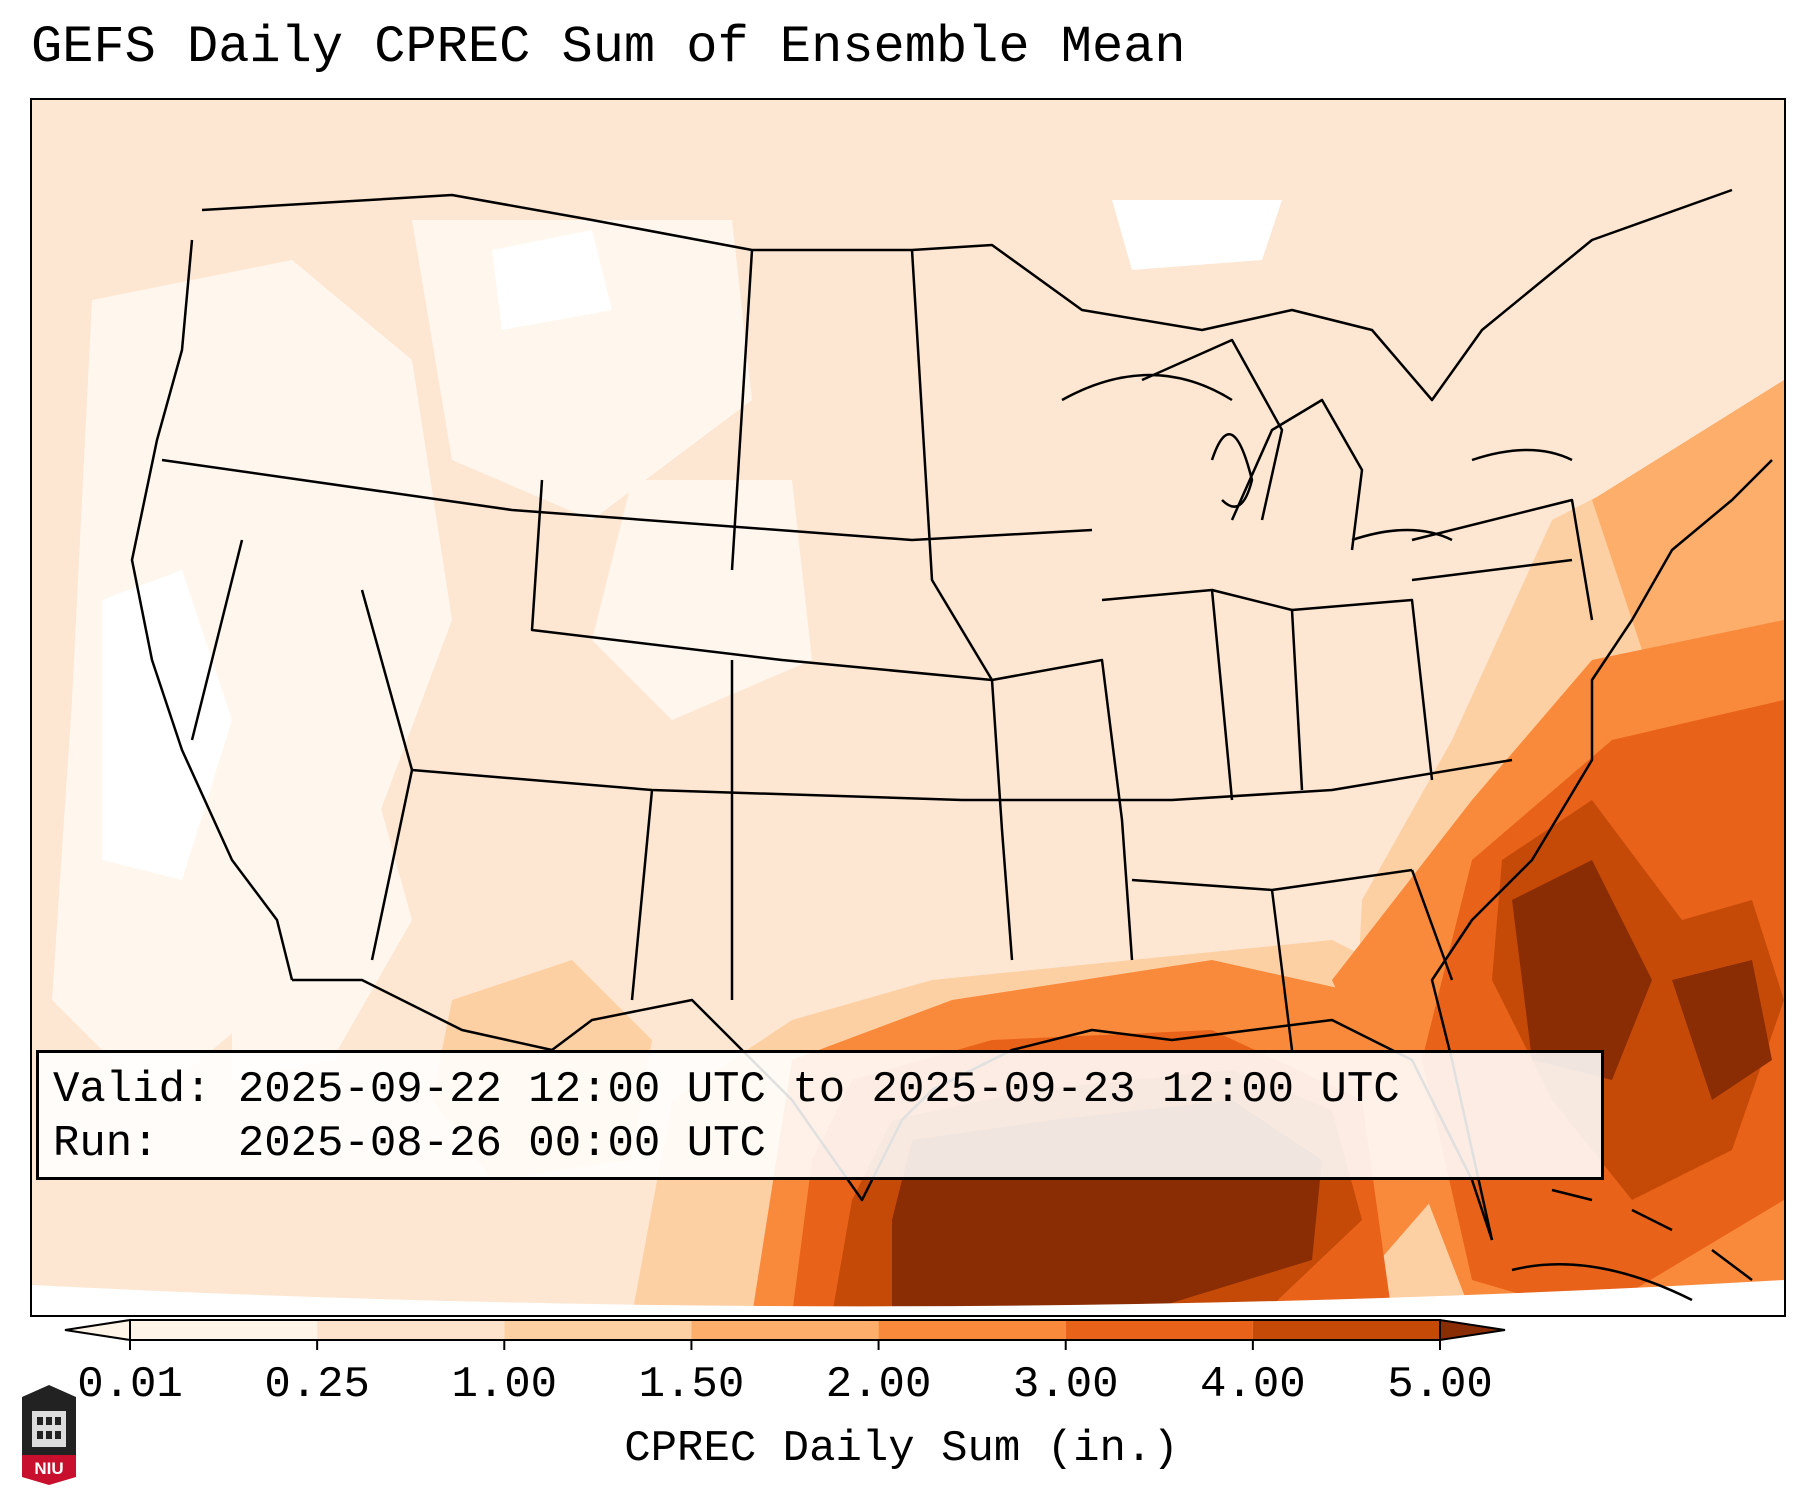 The height and width of the screenshot is (1500, 1803). I want to click on valid-label: Valid:, so click(132, 1090).